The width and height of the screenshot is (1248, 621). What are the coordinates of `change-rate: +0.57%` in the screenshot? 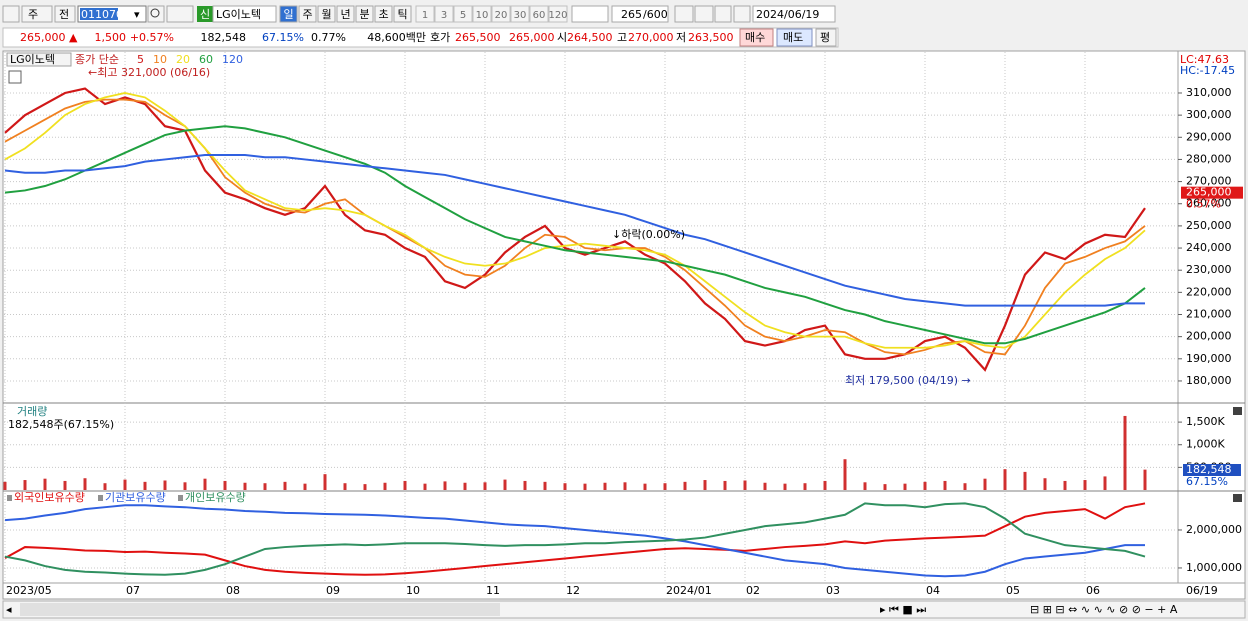 It's located at (152, 37).